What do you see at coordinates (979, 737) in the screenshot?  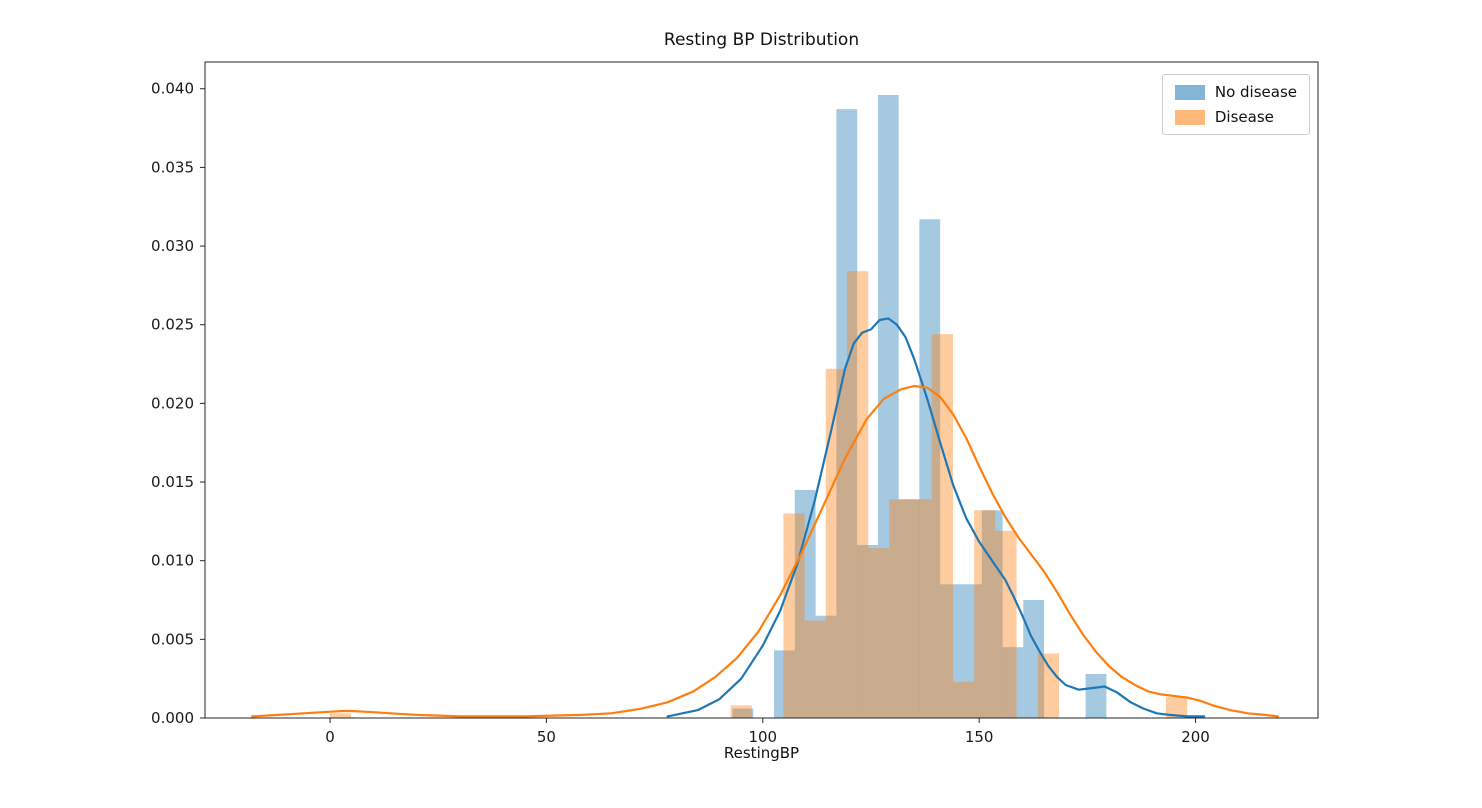 I see `x-tick-label: 150` at bounding box center [979, 737].